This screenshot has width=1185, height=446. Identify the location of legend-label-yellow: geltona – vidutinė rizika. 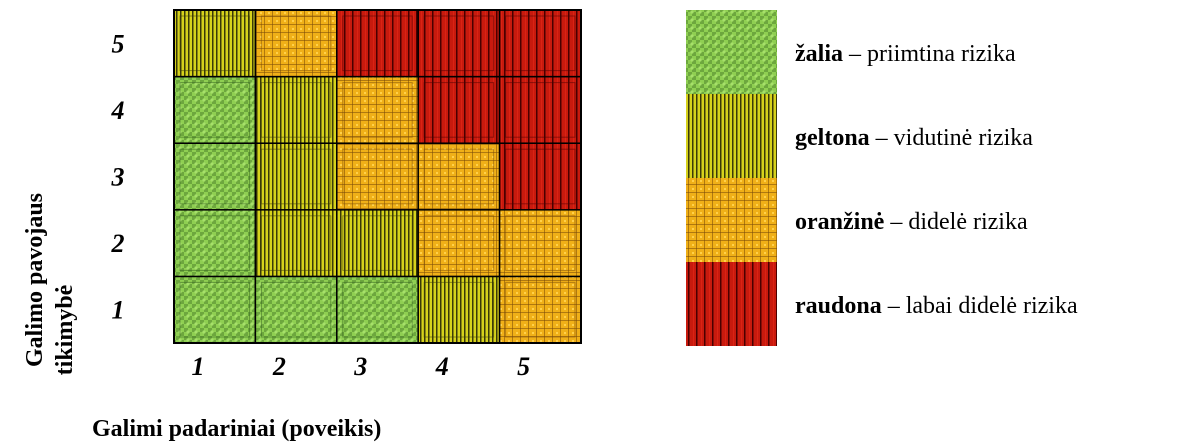
(914, 138).